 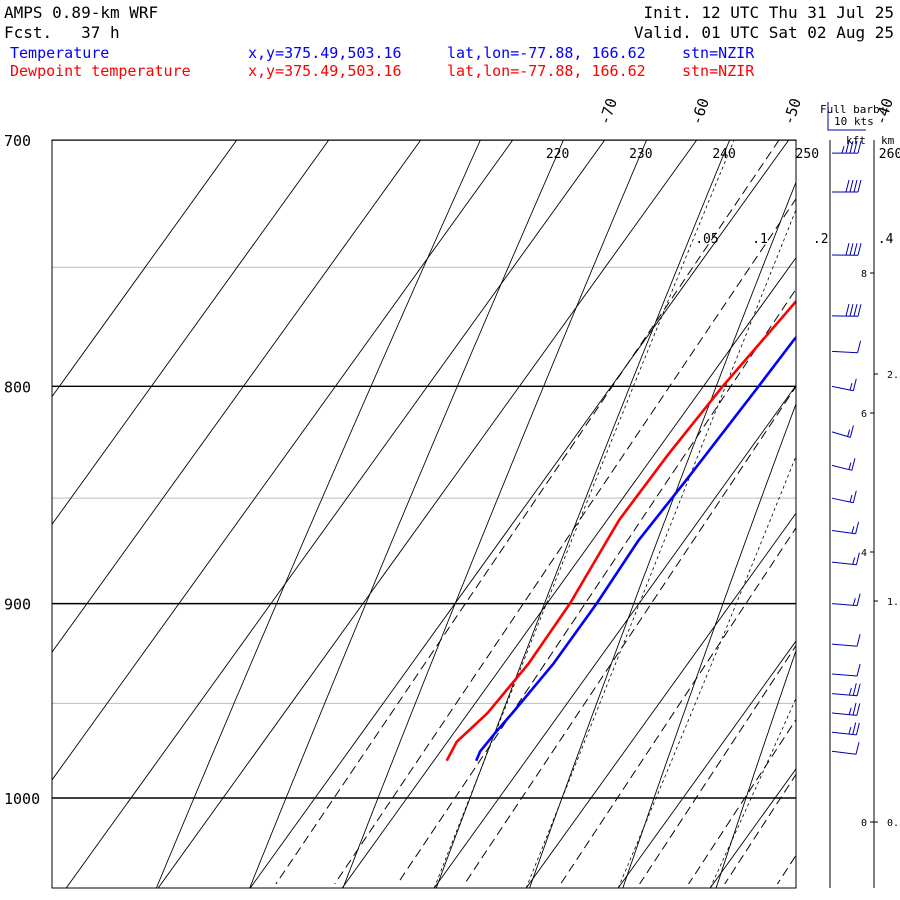 What do you see at coordinates (893, 602) in the screenshot?
I see `km-tick-label: 1.` at bounding box center [893, 602].